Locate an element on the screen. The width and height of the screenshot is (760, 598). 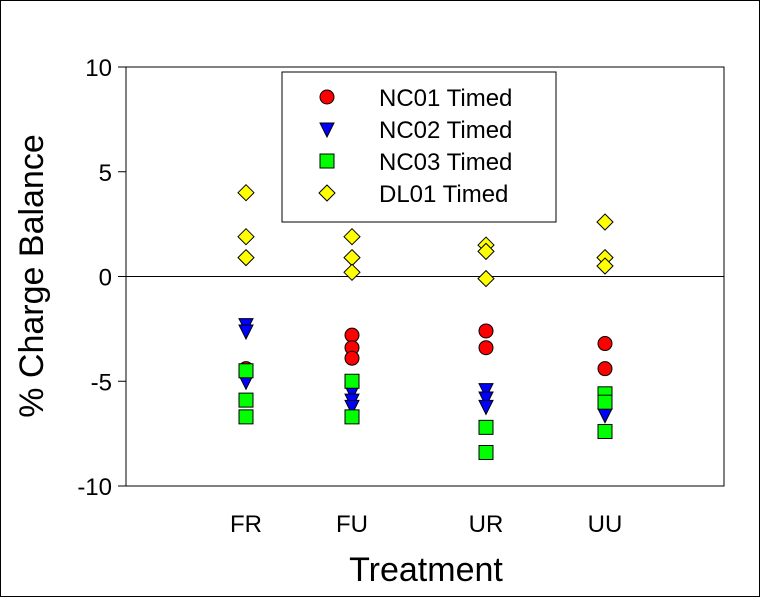
legend: NC01 Timed NC02 Timed NC03 Timed DL01 Timed is located at coordinates (419, 147).